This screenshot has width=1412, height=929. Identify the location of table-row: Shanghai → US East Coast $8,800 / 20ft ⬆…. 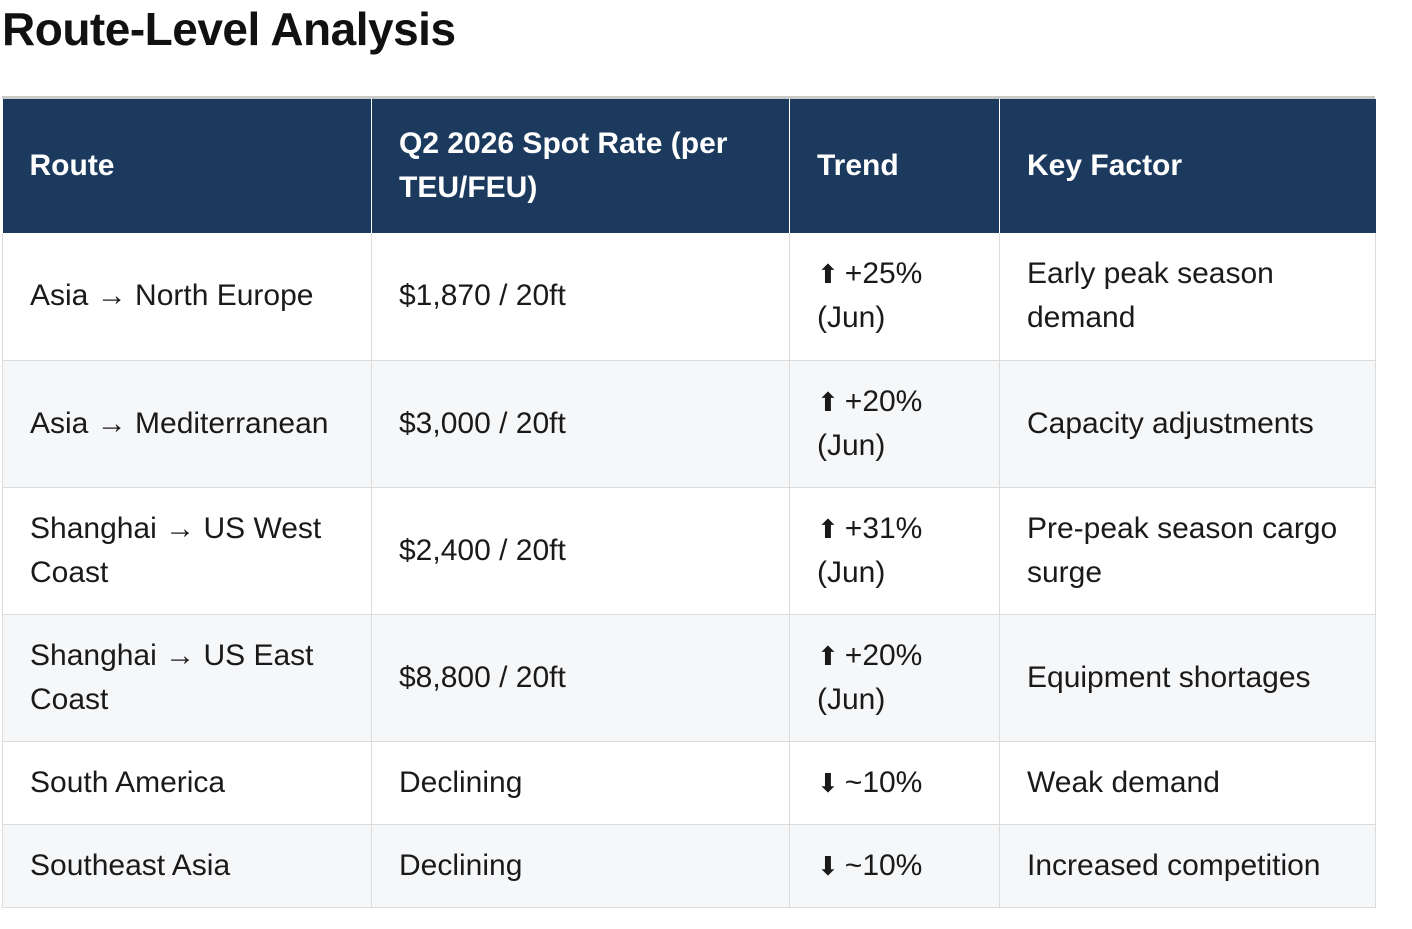
(689, 678).